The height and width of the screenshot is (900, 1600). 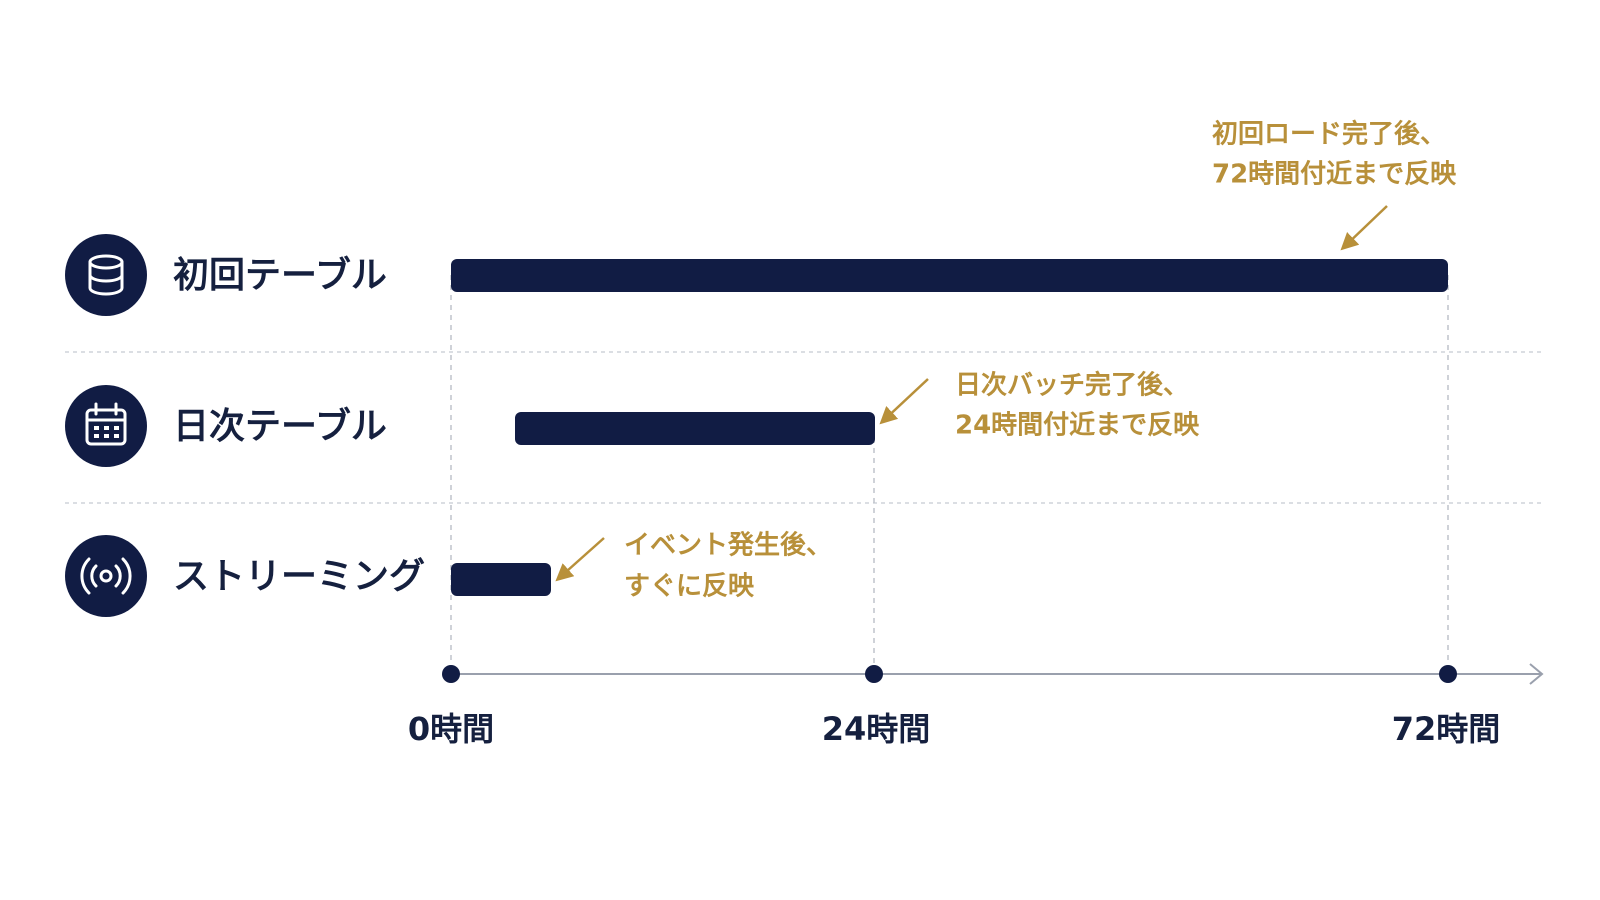 What do you see at coordinates (728, 545) in the screenshot?
I see `annotation: イベント発生後、` at bounding box center [728, 545].